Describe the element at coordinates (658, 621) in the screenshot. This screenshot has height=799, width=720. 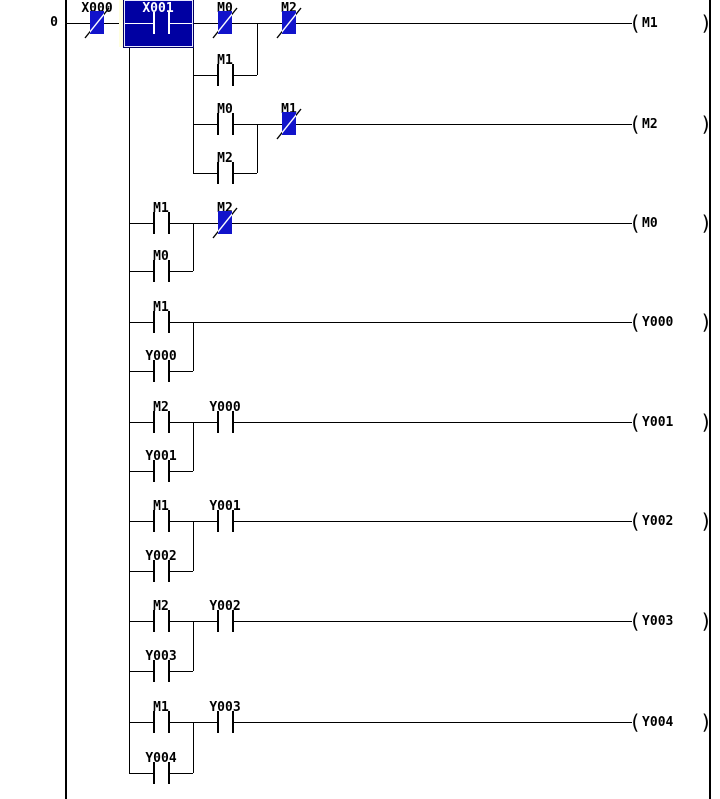
I see `coil-label: Y003` at that location.